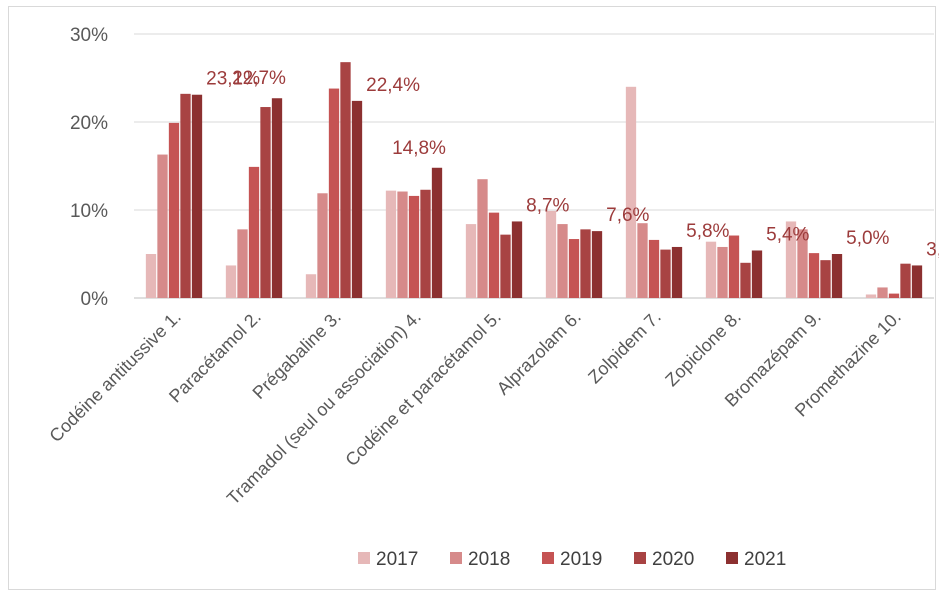  Describe the element at coordinates (707, 231) in the screenshot. I see `data-label: 5,8%` at that location.